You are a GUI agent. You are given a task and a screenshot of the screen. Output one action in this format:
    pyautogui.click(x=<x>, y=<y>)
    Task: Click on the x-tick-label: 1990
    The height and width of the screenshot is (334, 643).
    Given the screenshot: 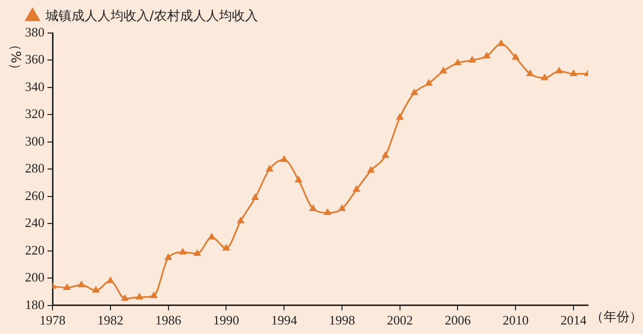 What is the action you would take?
    pyautogui.click(x=226, y=320)
    